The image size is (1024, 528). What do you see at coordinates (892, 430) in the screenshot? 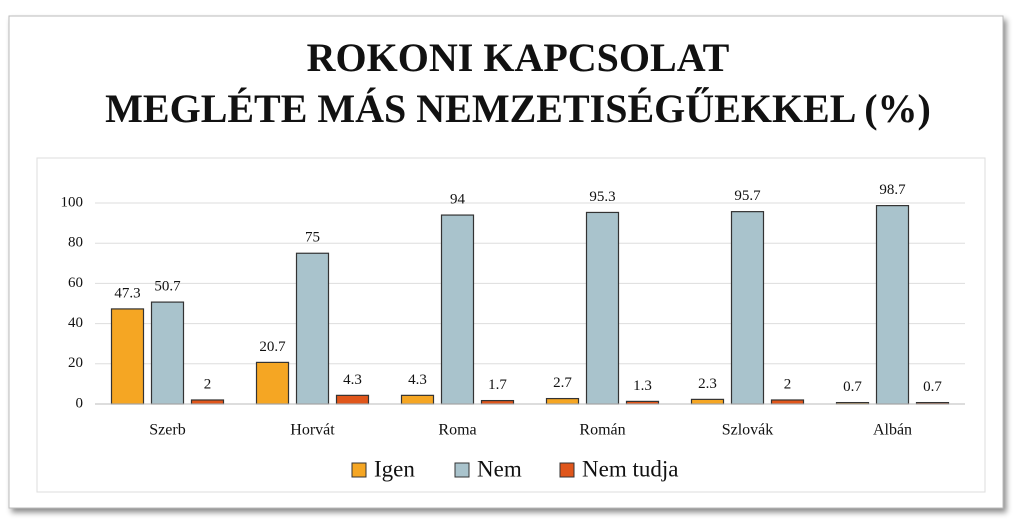
I see `x-tick-label: Albán` at bounding box center [892, 430].